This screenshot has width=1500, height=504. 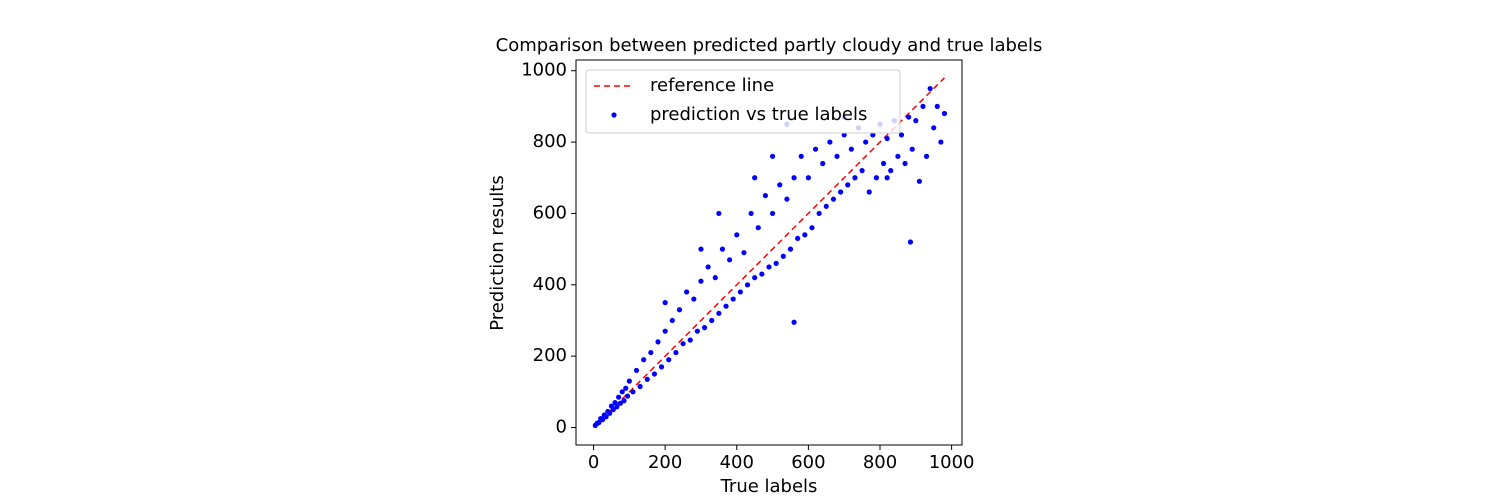 What do you see at coordinates (737, 462) in the screenshot?
I see `x-tick-label: 400` at bounding box center [737, 462].